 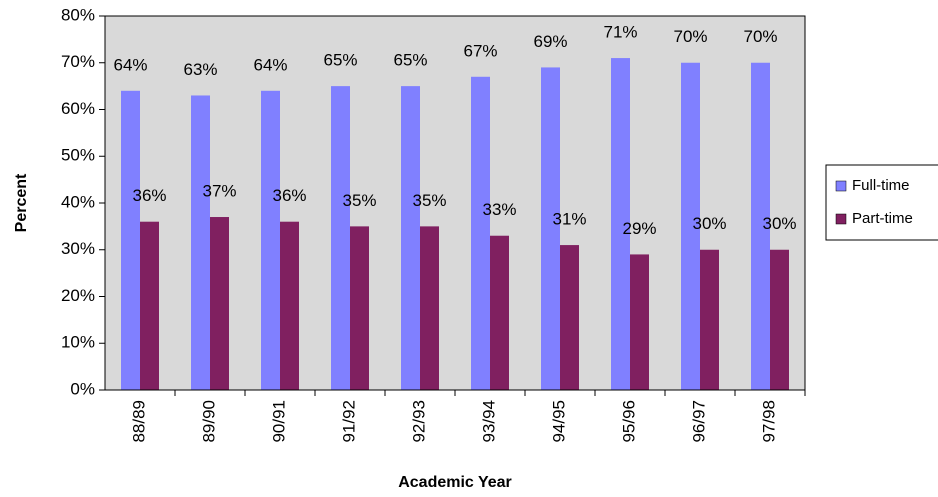 What do you see at coordinates (78, 201) in the screenshot?
I see `y-tick-label: 40%` at bounding box center [78, 201].